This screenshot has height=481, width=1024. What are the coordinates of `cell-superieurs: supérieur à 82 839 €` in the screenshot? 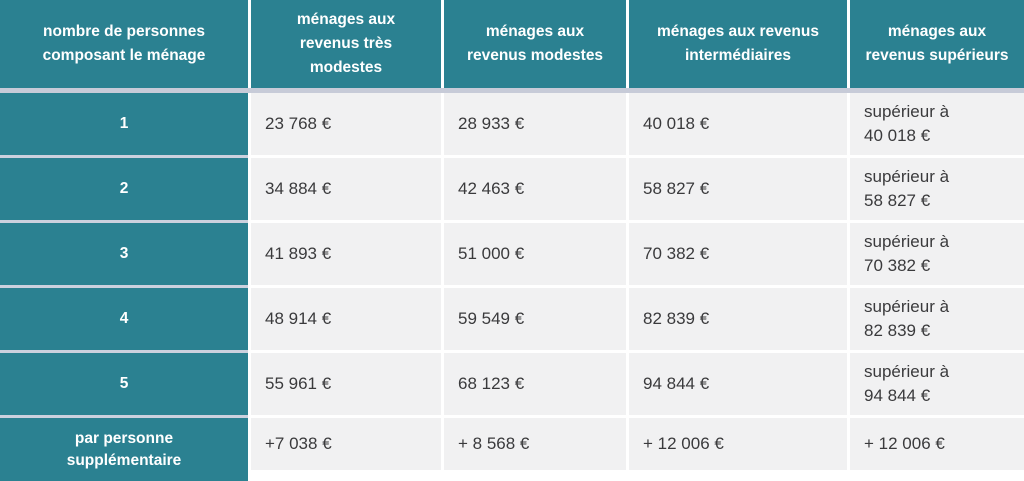 It's located at (937, 320).